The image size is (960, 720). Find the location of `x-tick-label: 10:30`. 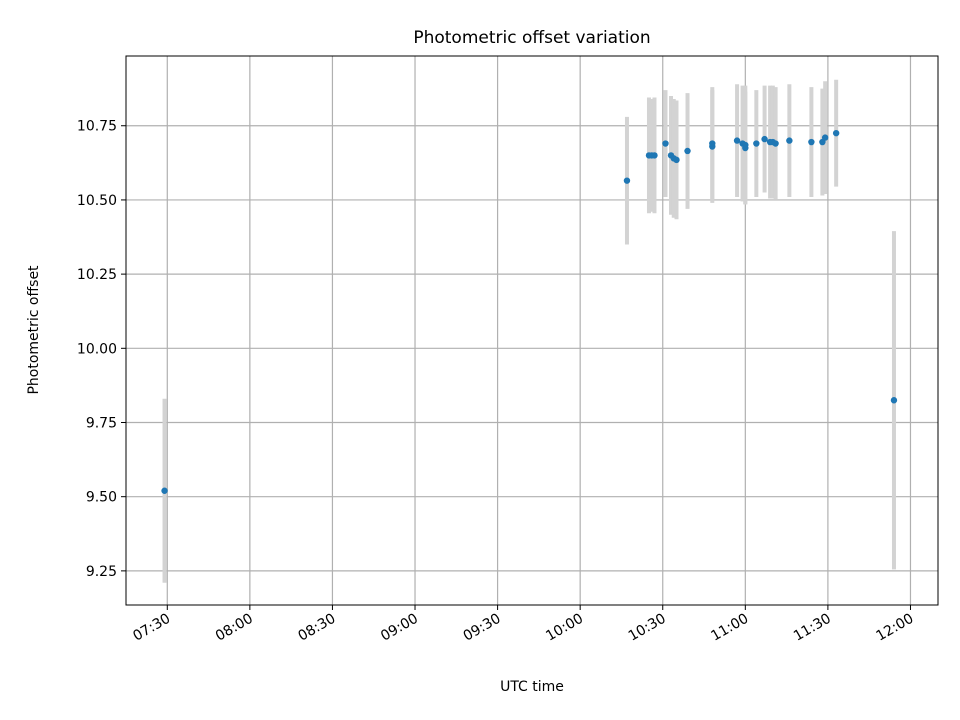

x-tick-label: 10:30 is located at coordinates (647, 628).